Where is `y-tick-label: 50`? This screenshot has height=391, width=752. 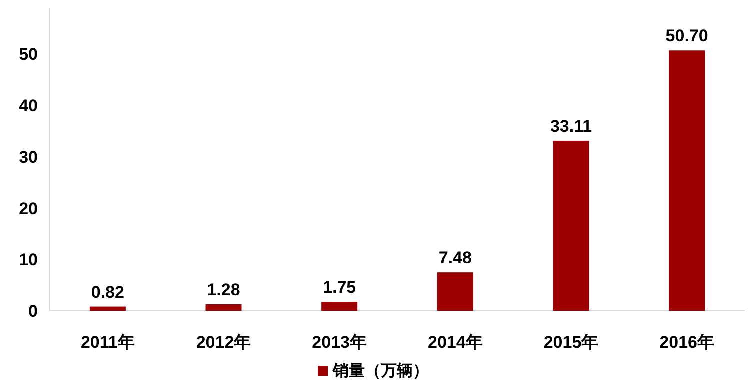 y-tick-label: 50 is located at coordinates (28, 54).